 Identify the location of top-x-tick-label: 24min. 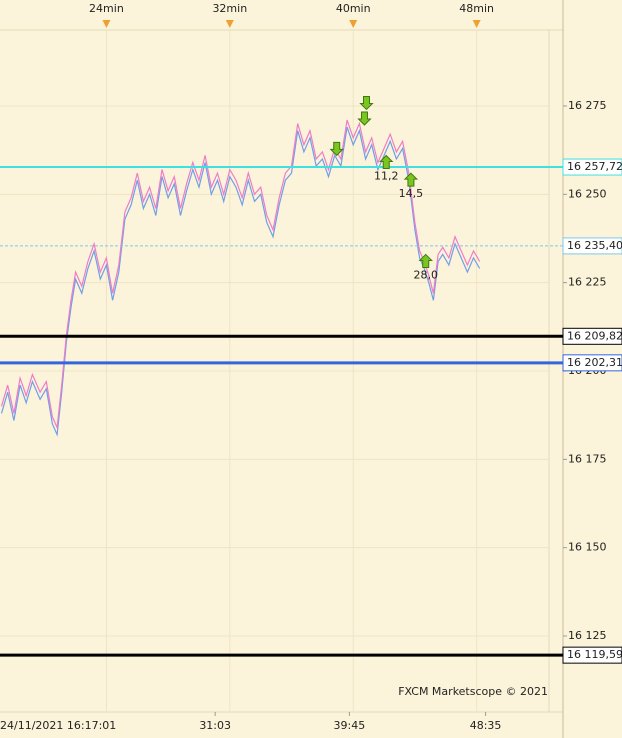
(106, 8).